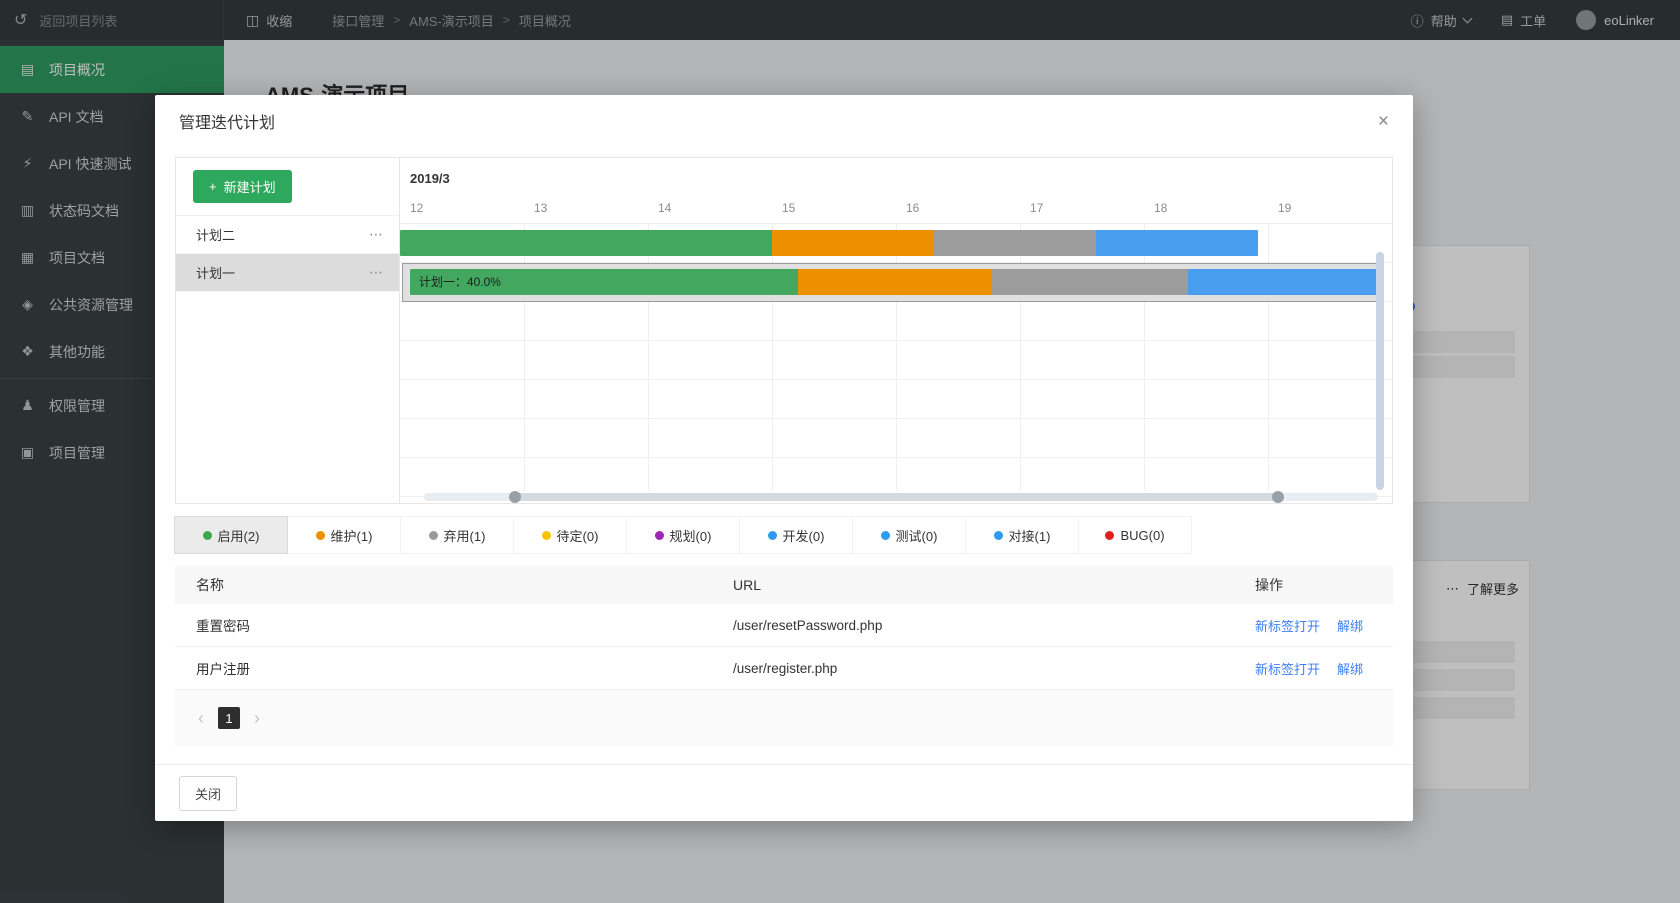 The width and height of the screenshot is (1680, 903). I want to click on plan-list-item: 计划一 ⋯, so click(287, 273).